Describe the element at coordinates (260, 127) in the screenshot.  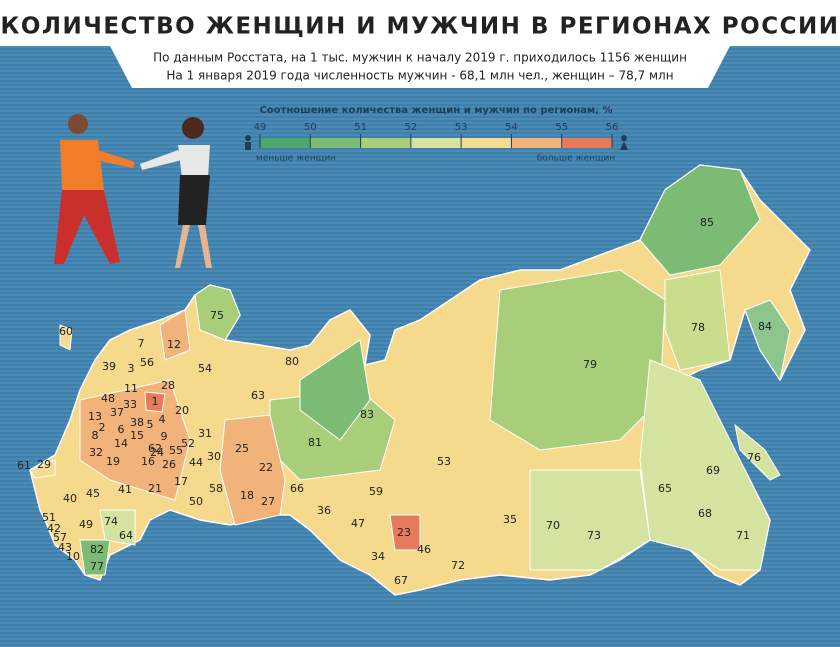
I see `legend-tick-label: 49` at that location.